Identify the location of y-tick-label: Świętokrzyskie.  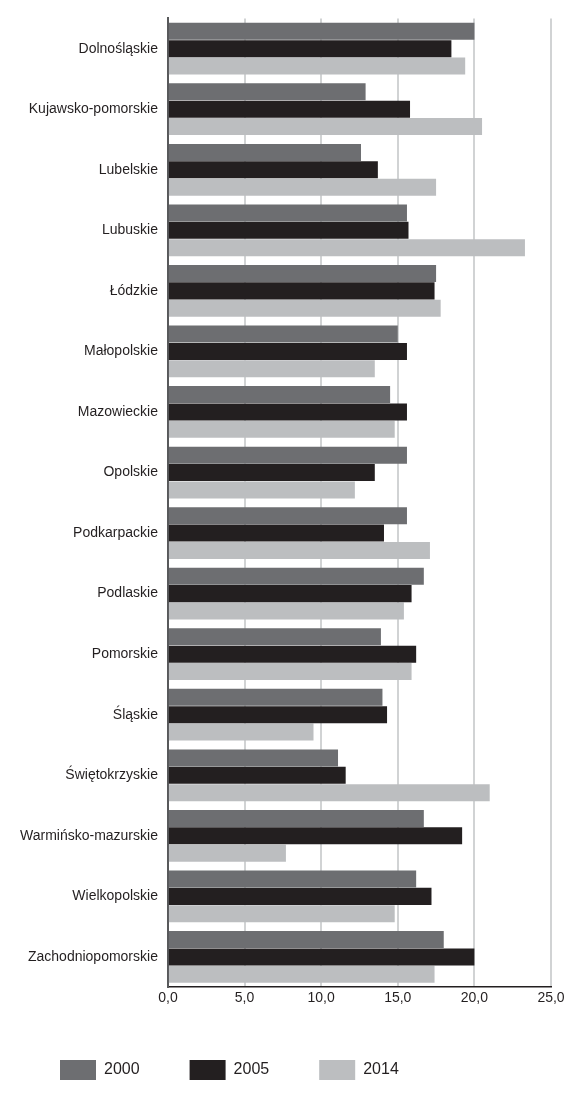
(112, 774).